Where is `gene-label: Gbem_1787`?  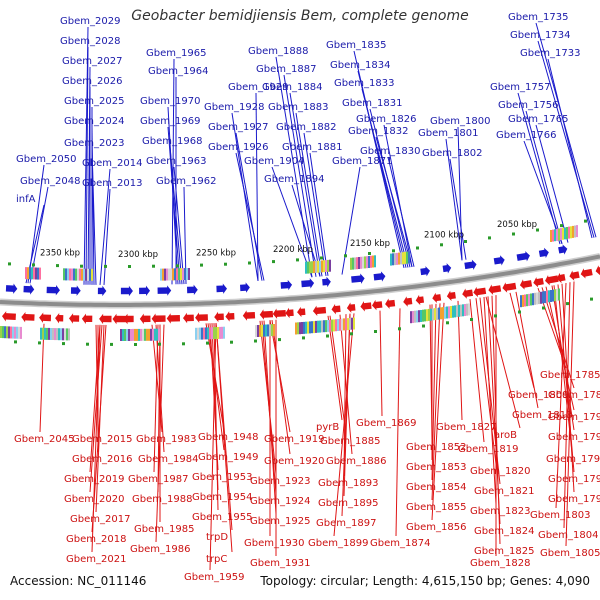 gene-label: Gbem_1787 is located at coordinates (574, 395).